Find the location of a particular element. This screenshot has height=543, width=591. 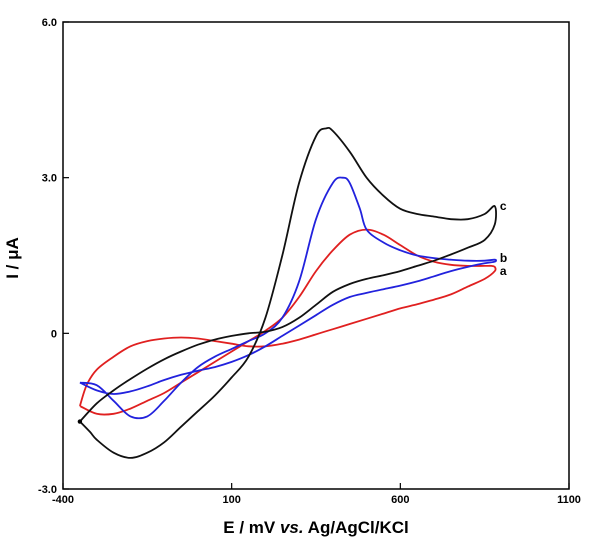

x-axis-title-part-2: vs. is located at coordinates (292, 527).